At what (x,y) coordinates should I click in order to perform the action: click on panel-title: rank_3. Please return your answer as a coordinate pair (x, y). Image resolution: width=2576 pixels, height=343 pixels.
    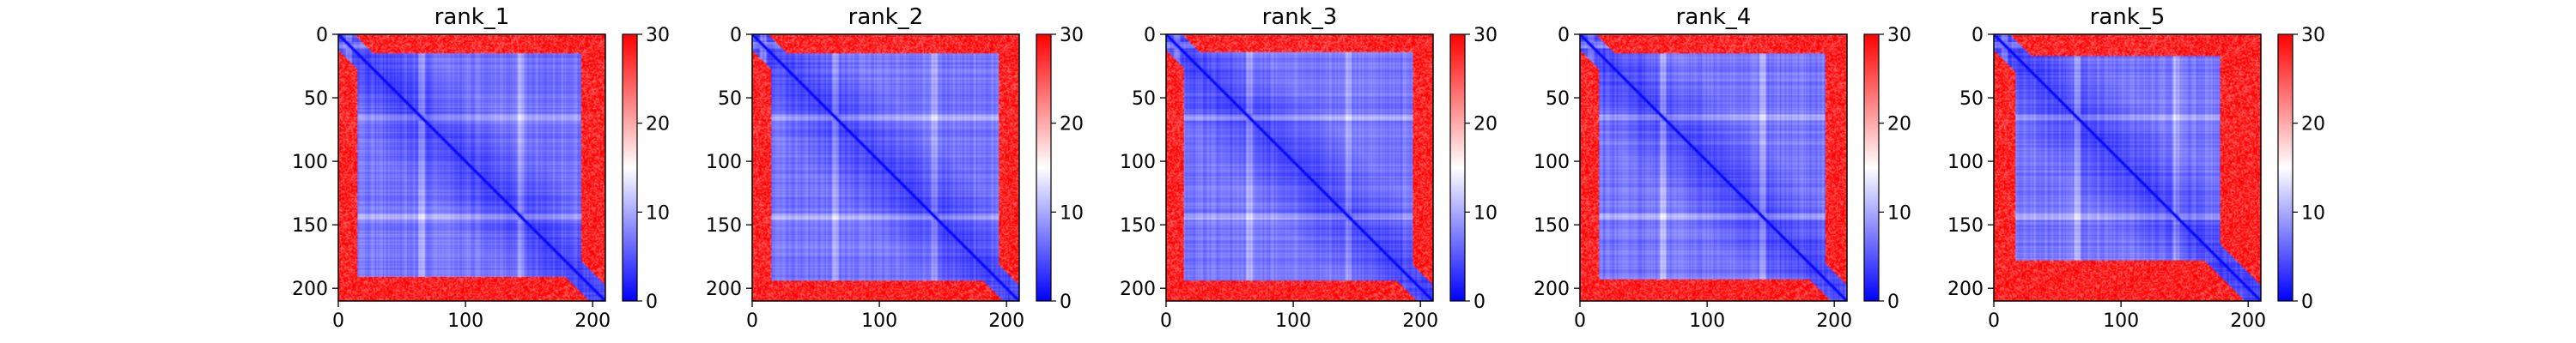
    Looking at the image, I should click on (1300, 17).